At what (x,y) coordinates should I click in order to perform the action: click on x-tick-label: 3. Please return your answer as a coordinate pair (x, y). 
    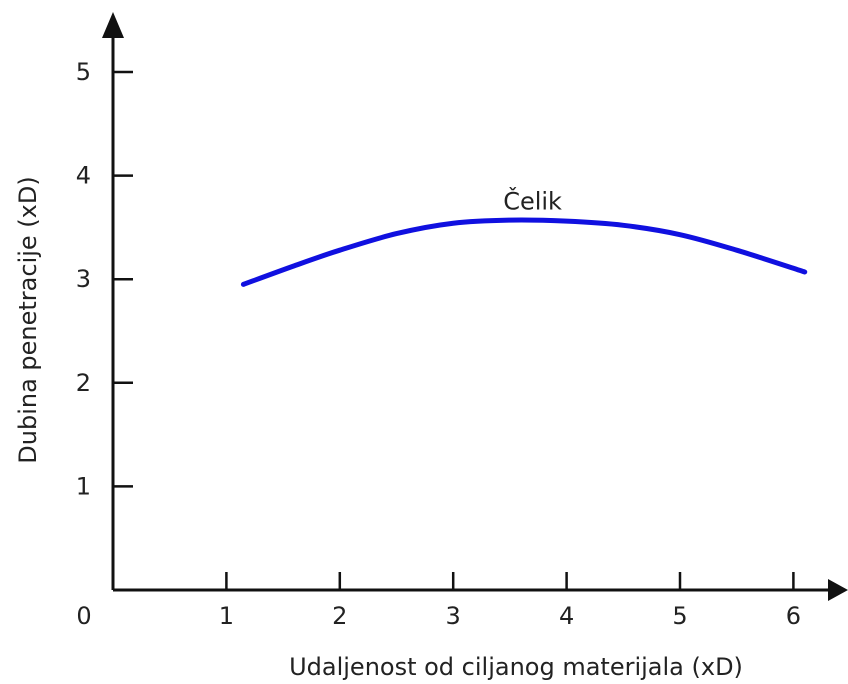
    Looking at the image, I should click on (453, 616).